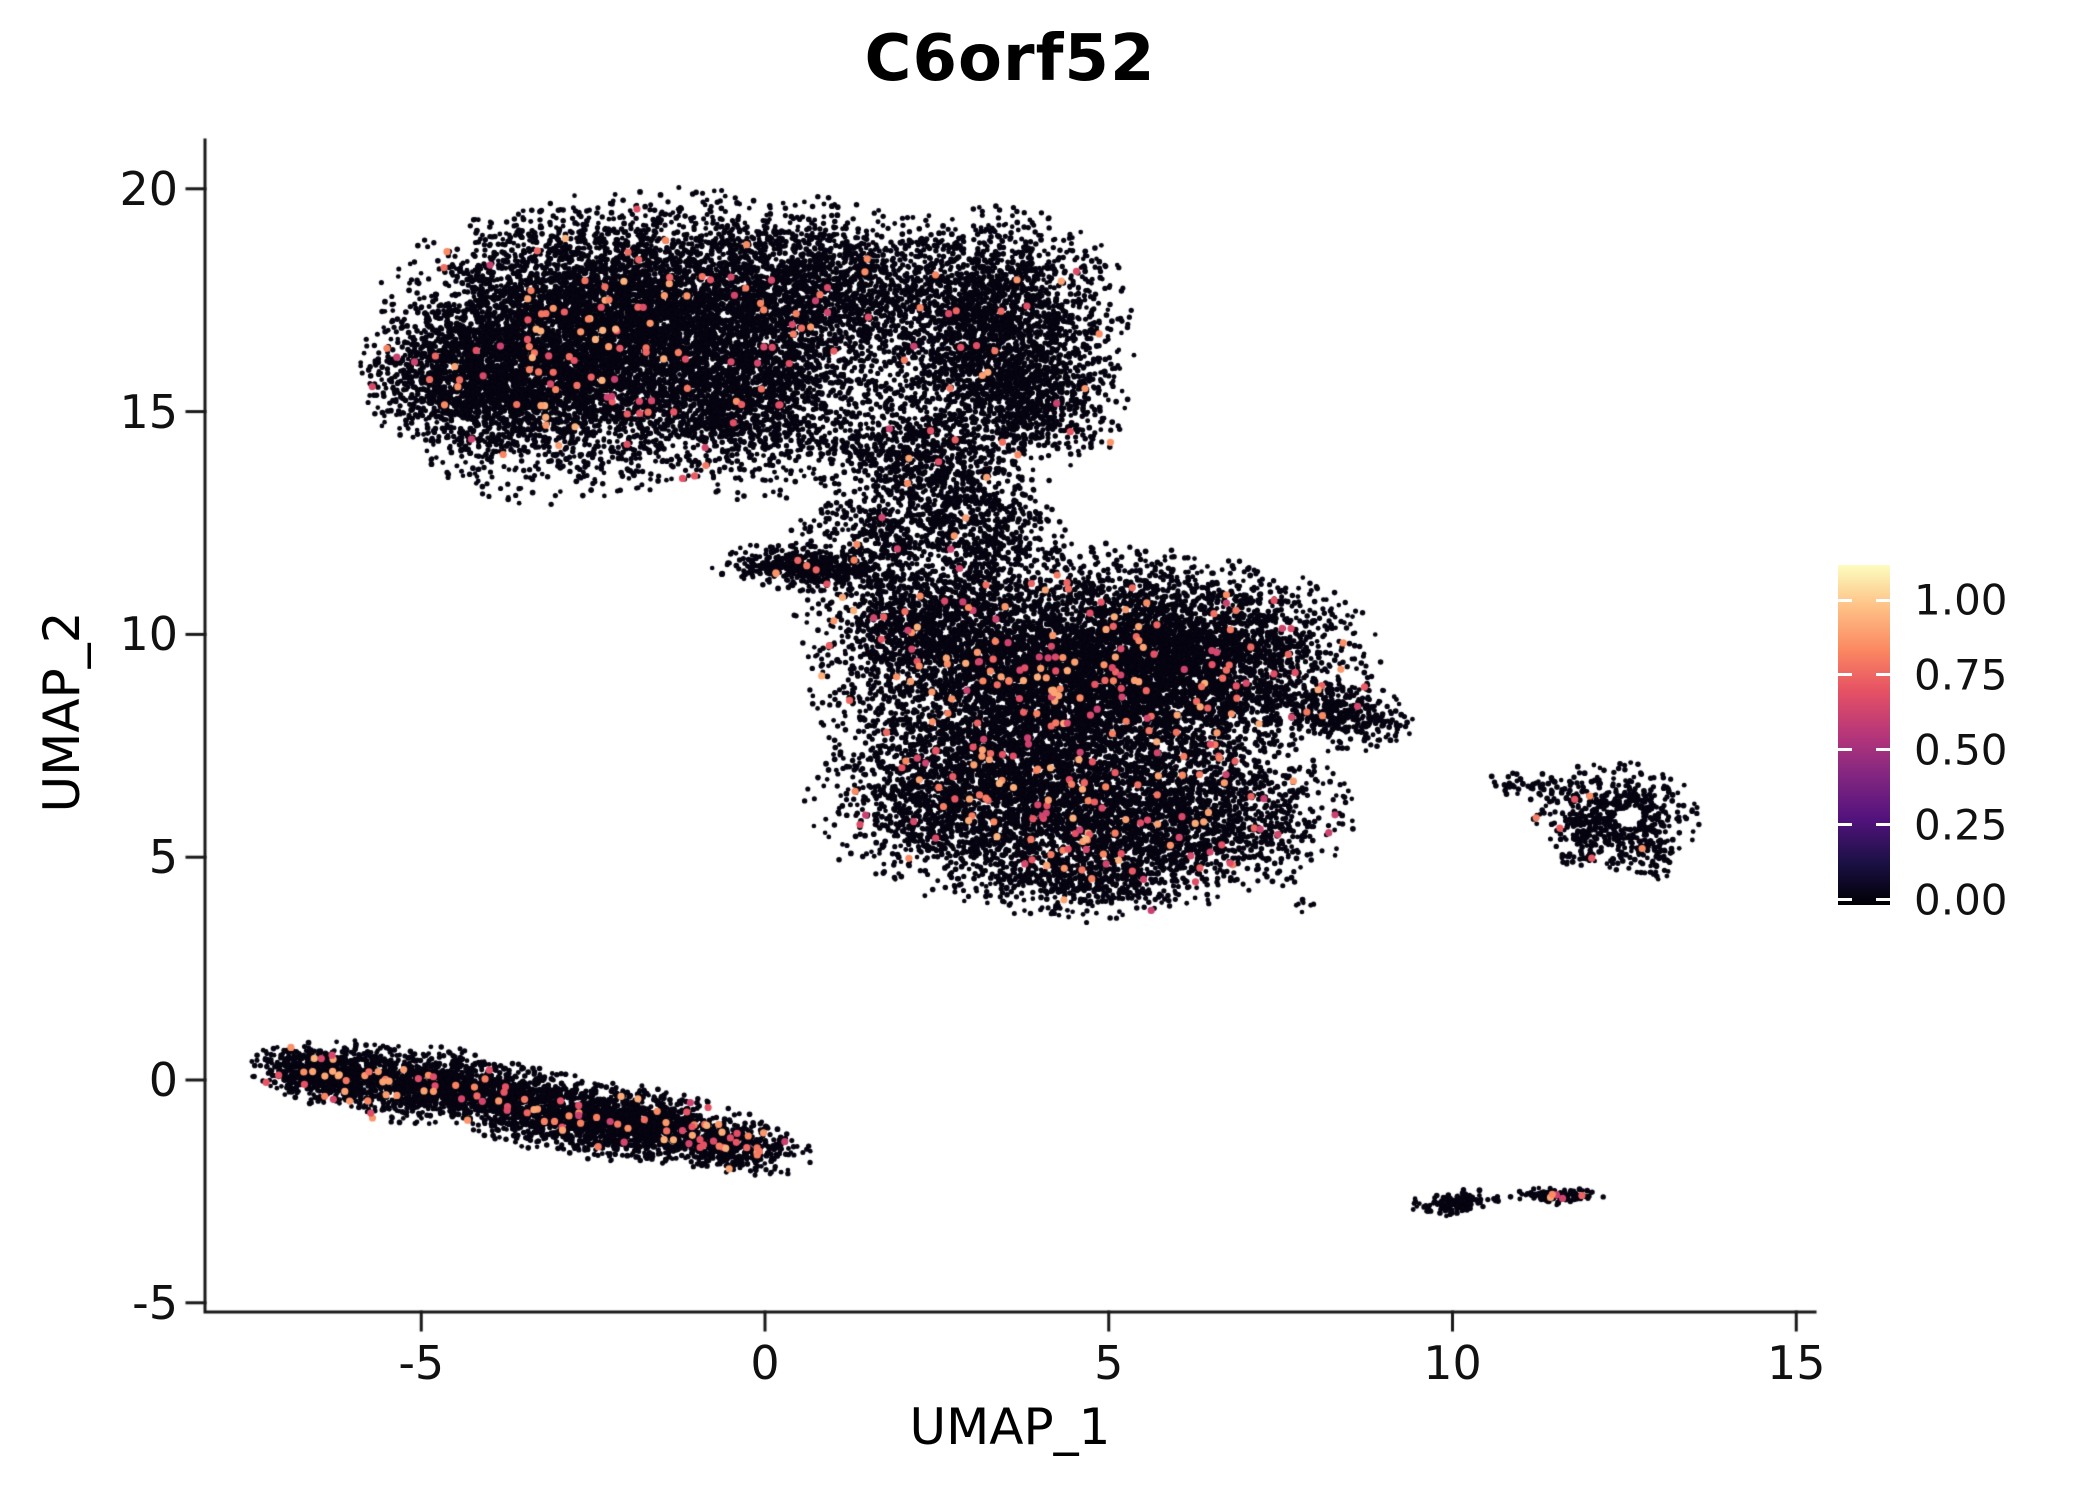 This screenshot has height=1500, width=2100. What do you see at coordinates (1961, 900) in the screenshot?
I see `legend-tick-label: 0.00` at bounding box center [1961, 900].